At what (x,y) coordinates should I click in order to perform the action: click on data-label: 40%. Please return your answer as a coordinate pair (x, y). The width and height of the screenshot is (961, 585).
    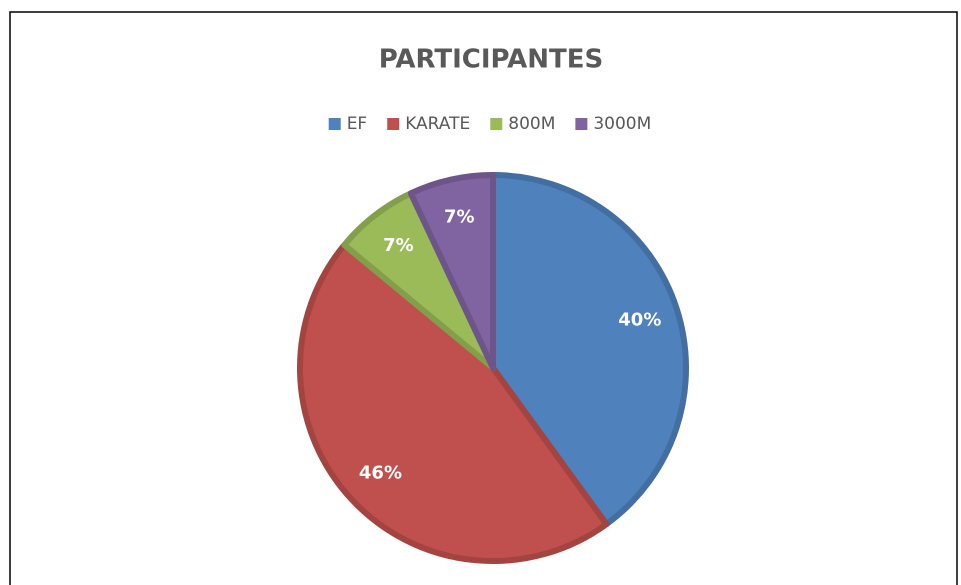
    Looking at the image, I should click on (639, 319).